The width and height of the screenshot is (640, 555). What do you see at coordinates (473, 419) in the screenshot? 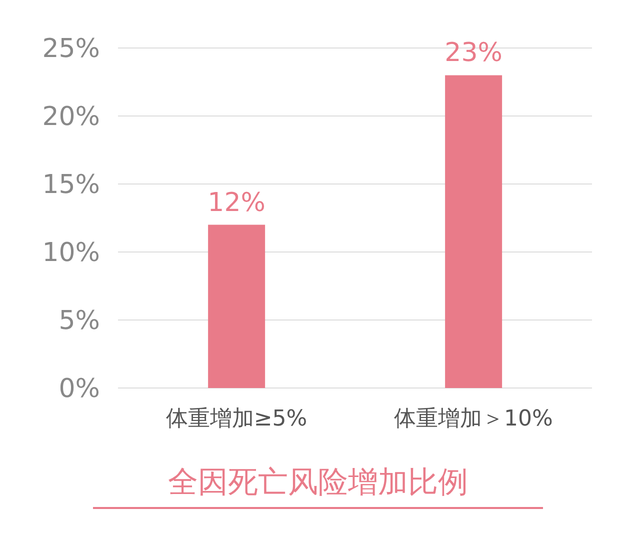
I see `x-tick-label: 体重增加＞10%` at bounding box center [473, 419].